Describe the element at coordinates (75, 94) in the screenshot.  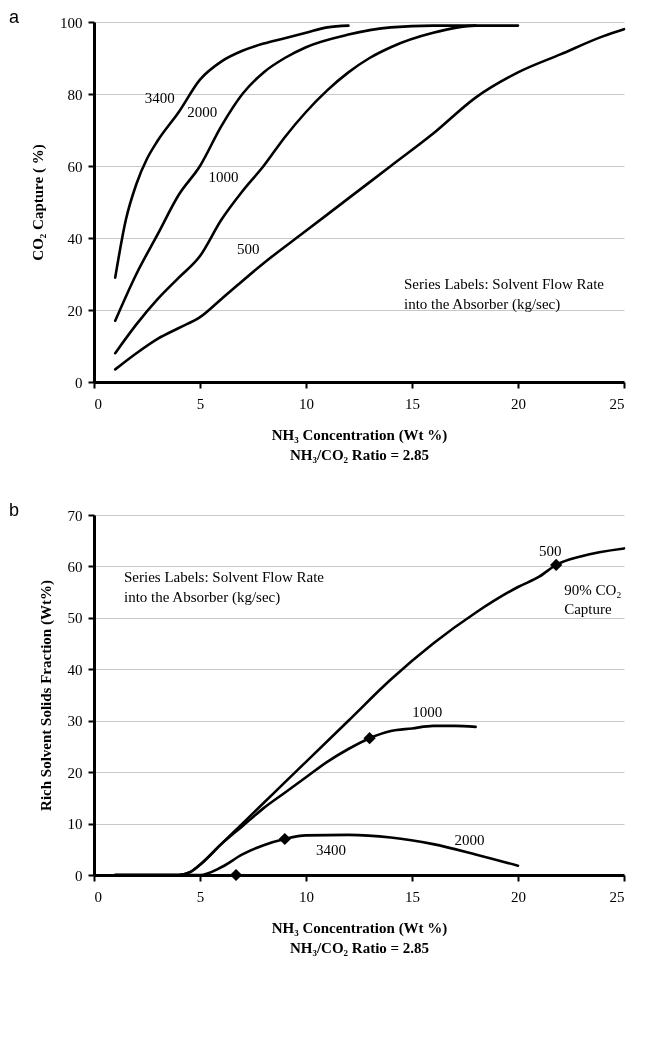
I see `y-tick-label: 80` at that location.